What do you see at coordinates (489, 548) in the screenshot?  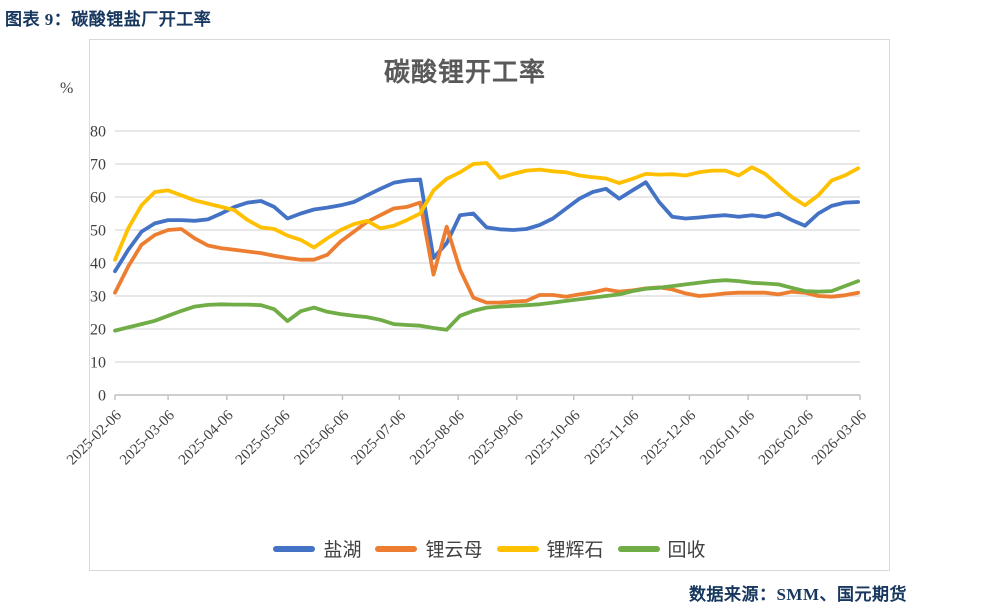 I see `chart-legend: 盐湖 锂云母 锂辉石 回收` at bounding box center [489, 548].